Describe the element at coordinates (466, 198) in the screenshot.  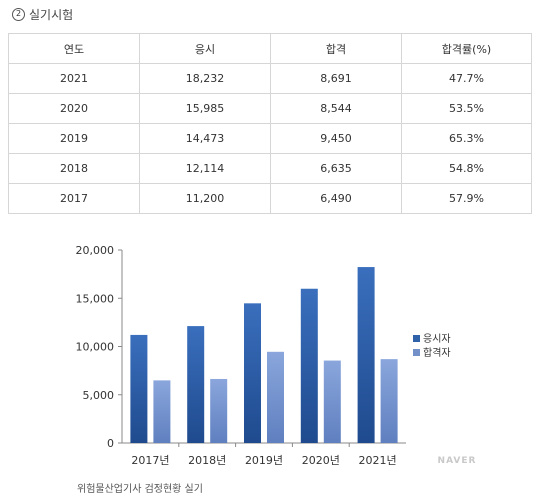
I see `cell-pass-rate: 57.9%` at that location.